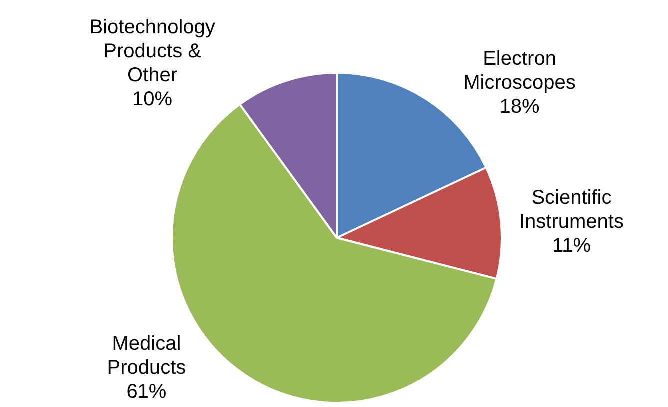 This screenshot has width=668, height=407. I want to click on data-label: 11%, so click(572, 245).